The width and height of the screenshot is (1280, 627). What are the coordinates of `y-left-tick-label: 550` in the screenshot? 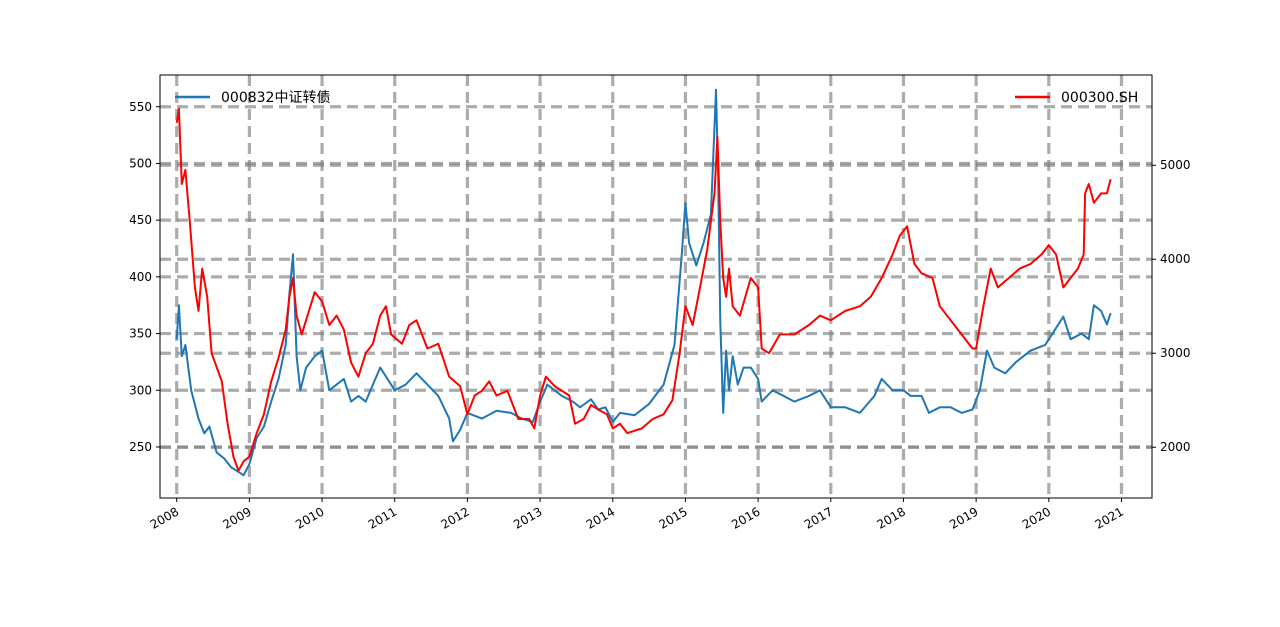 It's located at (140, 107).